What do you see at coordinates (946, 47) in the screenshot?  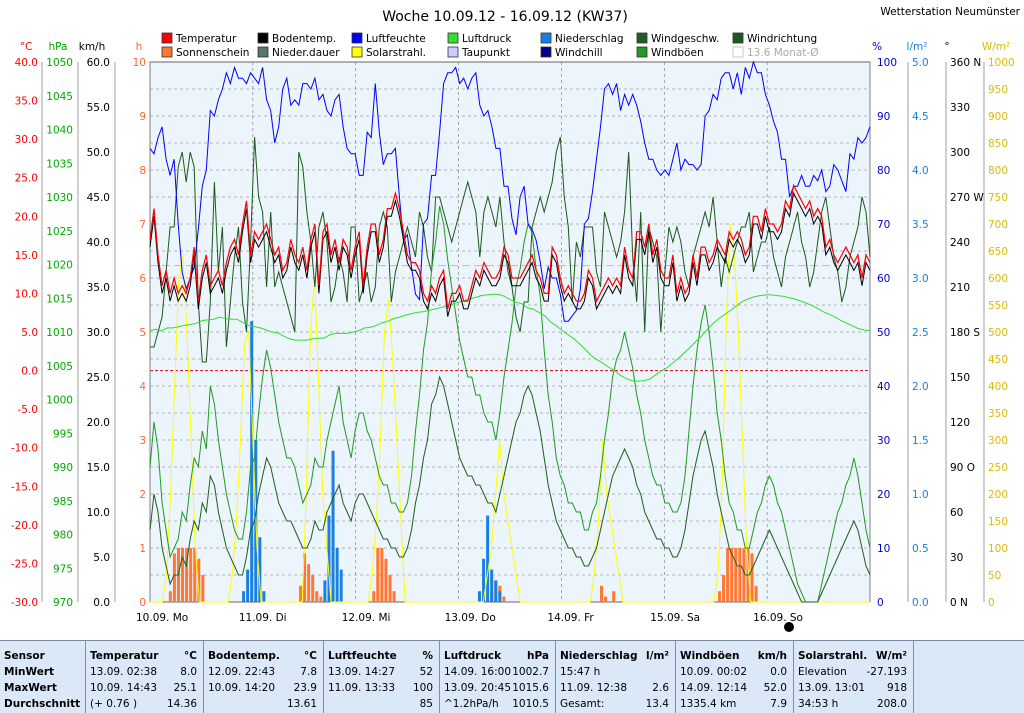 I see `direction-axis-unit: °` at bounding box center [946, 47].